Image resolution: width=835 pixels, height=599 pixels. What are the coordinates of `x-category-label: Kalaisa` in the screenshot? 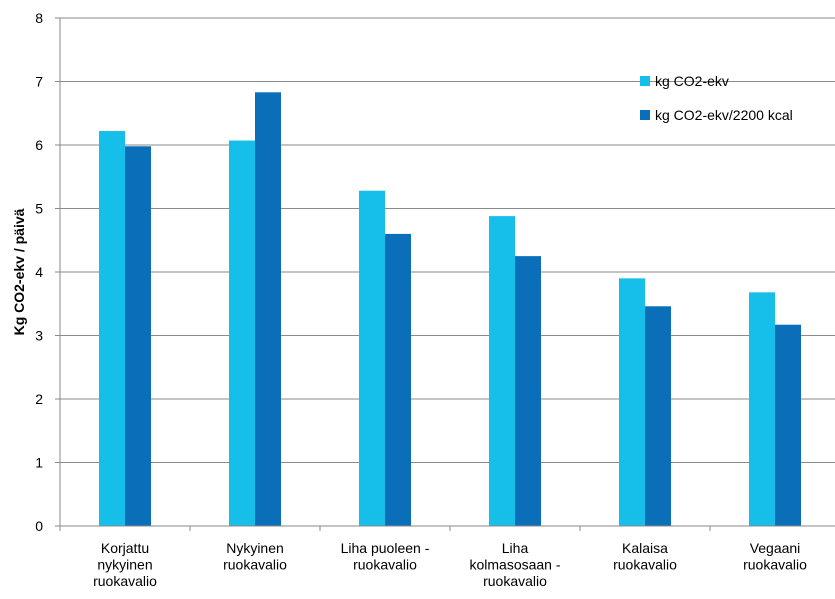 It's located at (645, 548).